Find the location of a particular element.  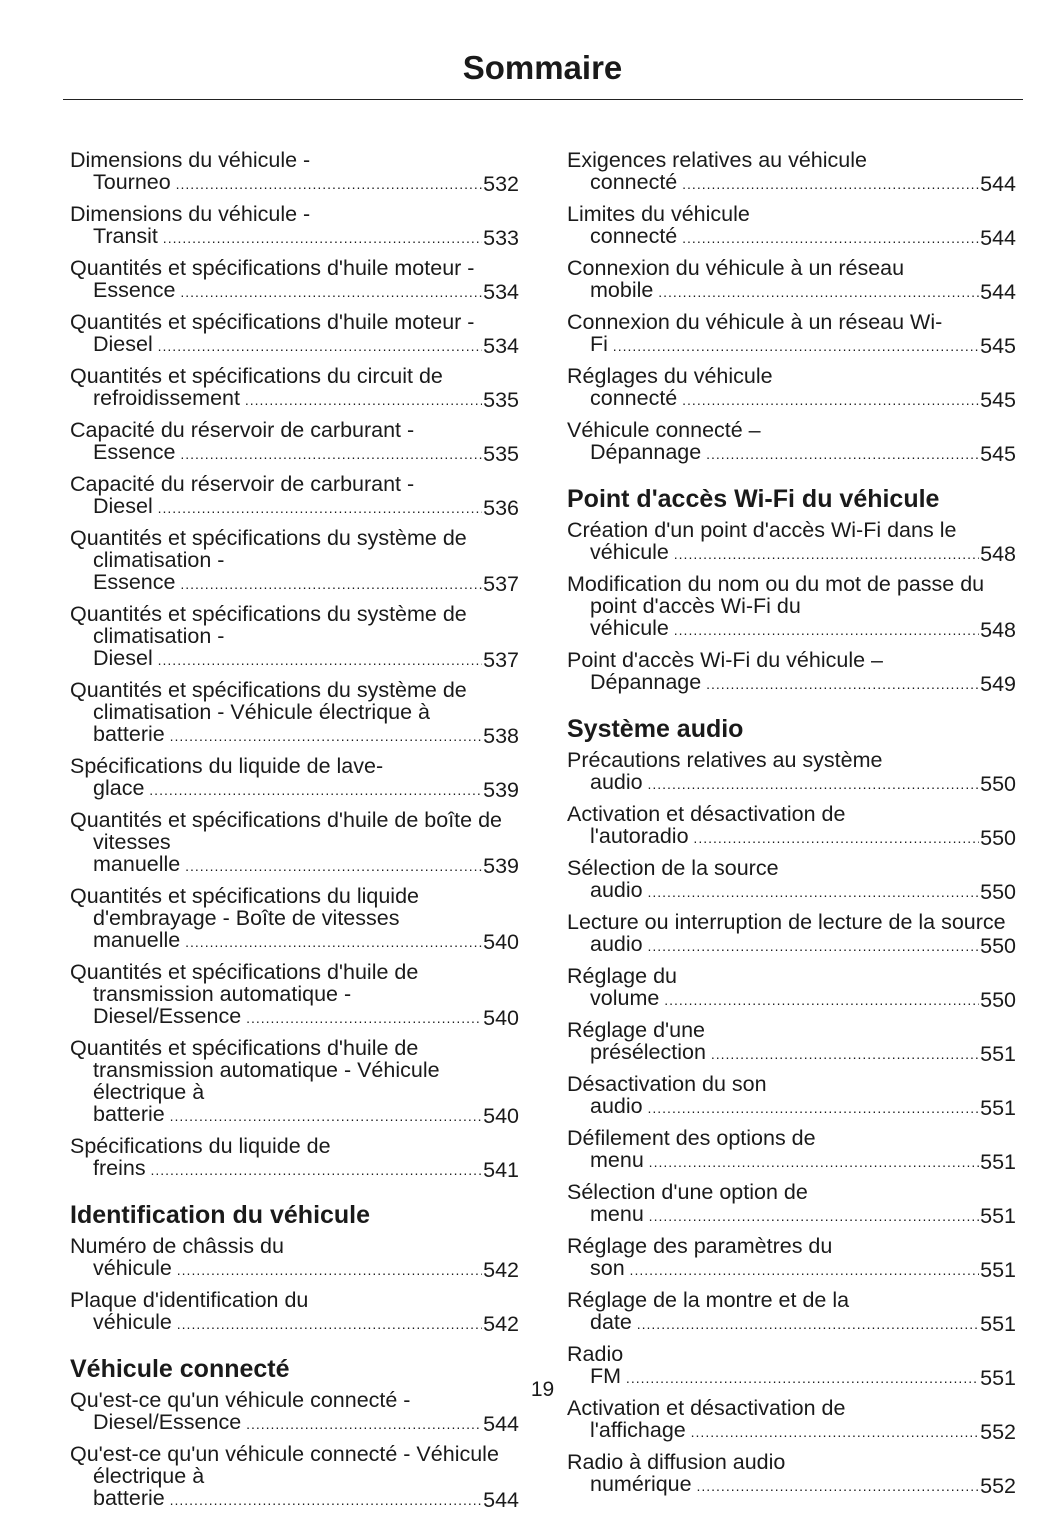

toc-entry: Dimensions du véhicule - Transit533 is located at coordinates (294, 226).